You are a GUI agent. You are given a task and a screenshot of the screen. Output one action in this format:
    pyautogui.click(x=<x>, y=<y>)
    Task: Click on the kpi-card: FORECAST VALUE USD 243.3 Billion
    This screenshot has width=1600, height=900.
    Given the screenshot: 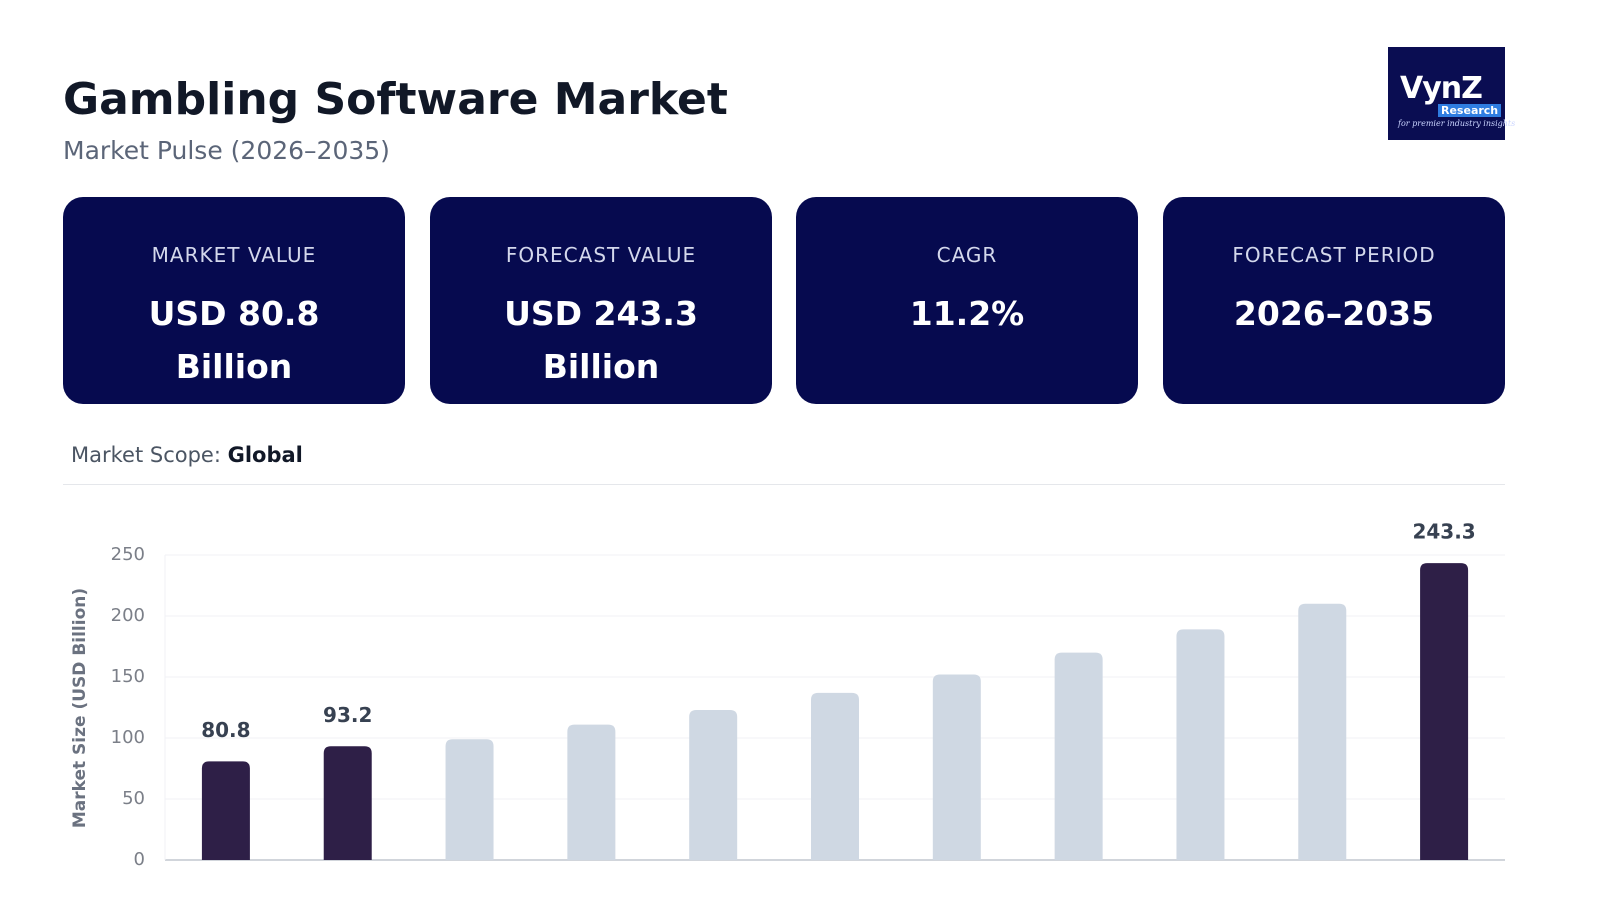 What is the action you would take?
    pyautogui.click(x=601, y=300)
    